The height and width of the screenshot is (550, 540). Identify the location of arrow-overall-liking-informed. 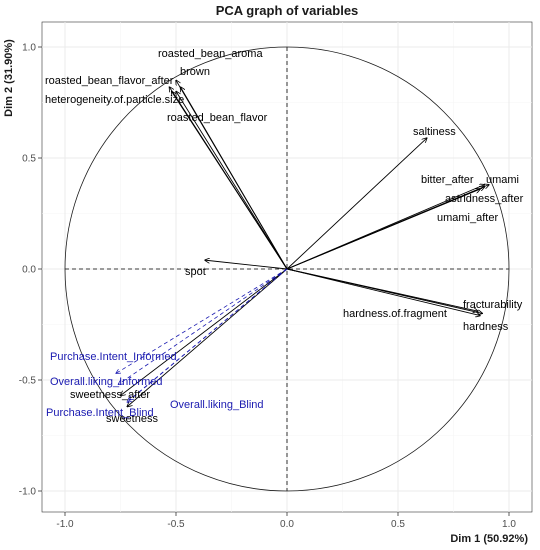
(203, 326).